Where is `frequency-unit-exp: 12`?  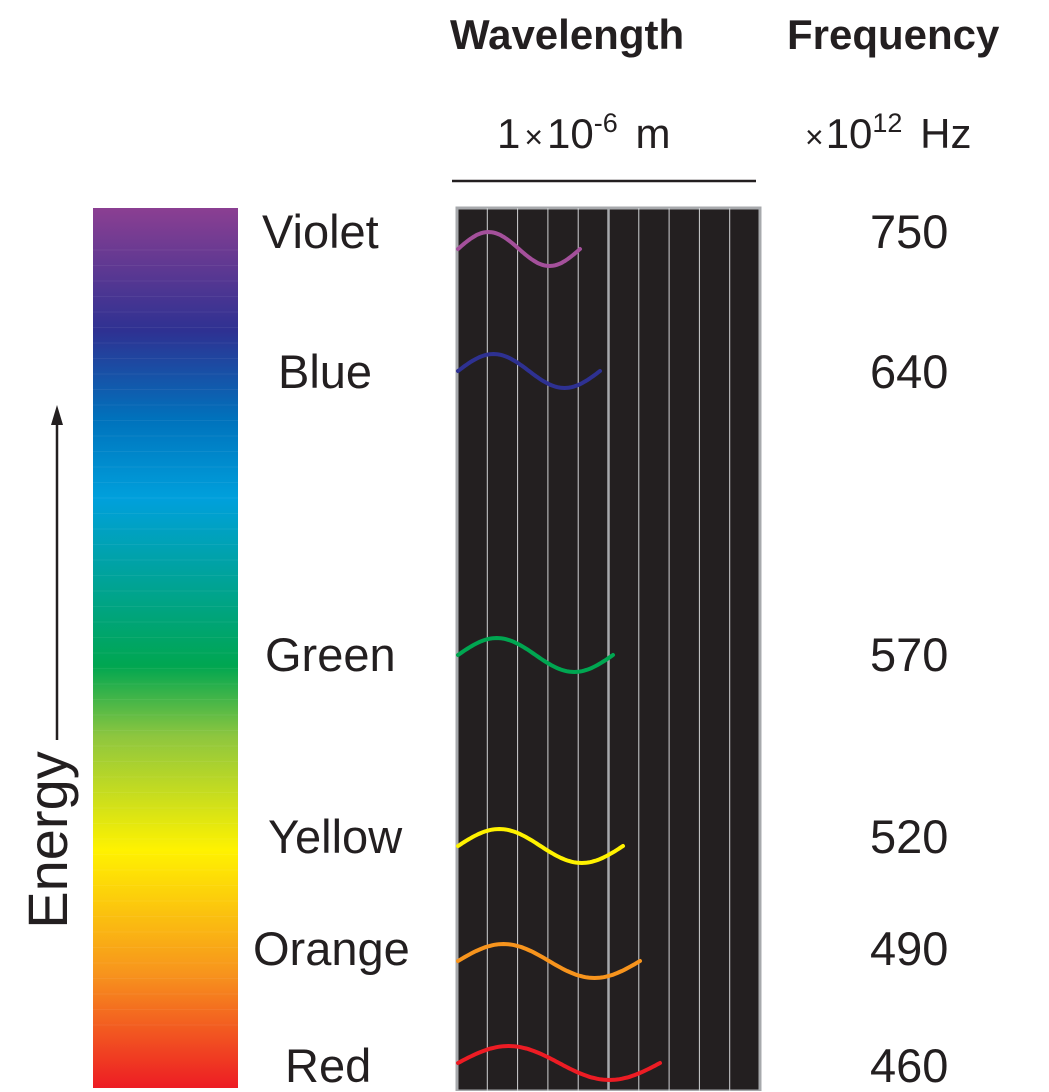
frequency-unit-exp: 12 is located at coordinates (887, 123).